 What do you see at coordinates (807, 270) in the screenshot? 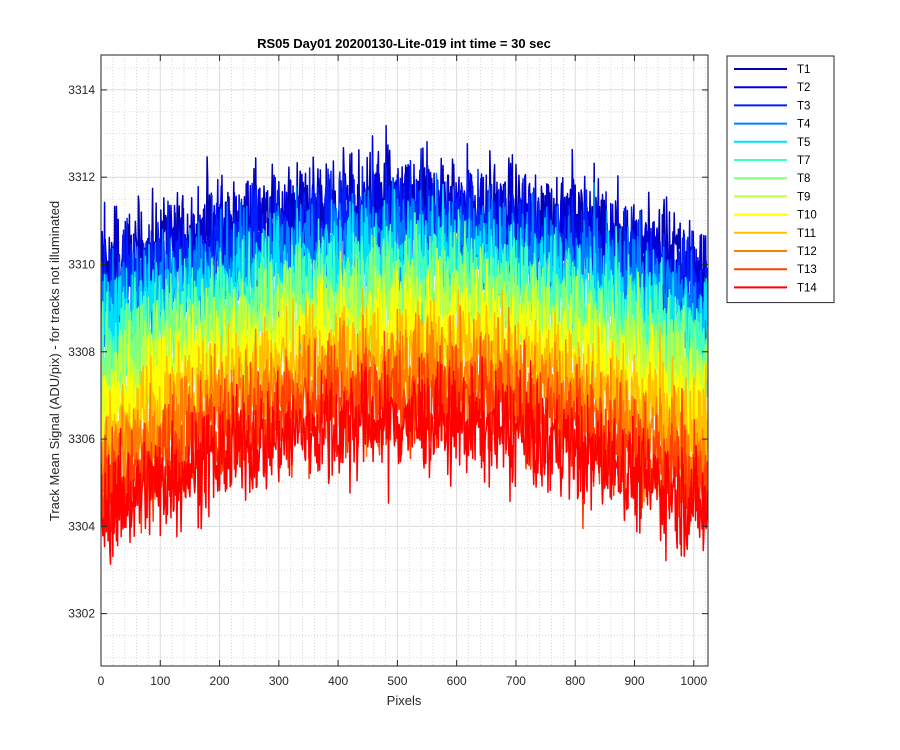
I see `legend-label-t13: T13` at bounding box center [807, 270].